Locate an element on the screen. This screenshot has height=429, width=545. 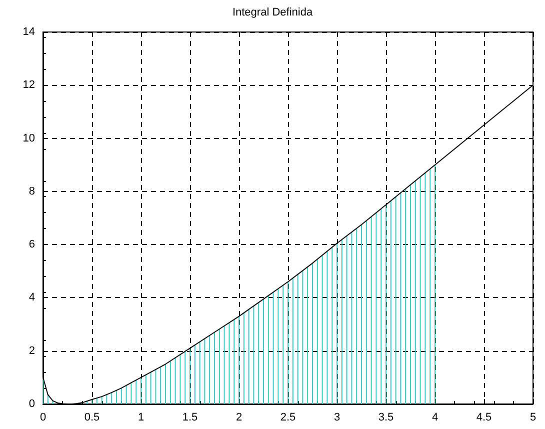
x-tick-label: 0.5 is located at coordinates (92, 418).